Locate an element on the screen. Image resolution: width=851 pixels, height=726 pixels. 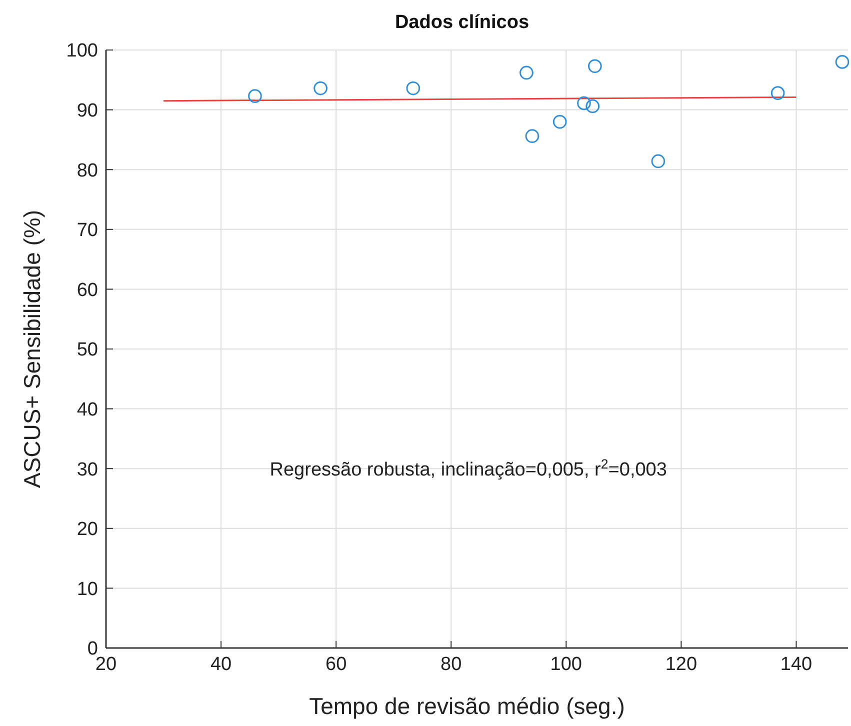
x-tick-label: 40 is located at coordinates (221, 664).